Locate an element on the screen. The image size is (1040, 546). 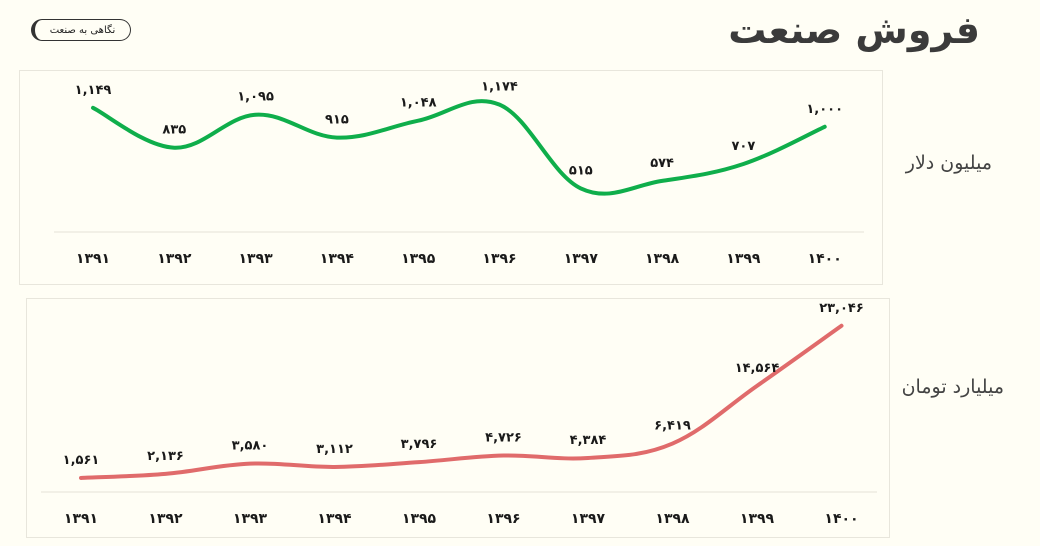
data-label: ۶,۴۱۹ is located at coordinates (672, 426).